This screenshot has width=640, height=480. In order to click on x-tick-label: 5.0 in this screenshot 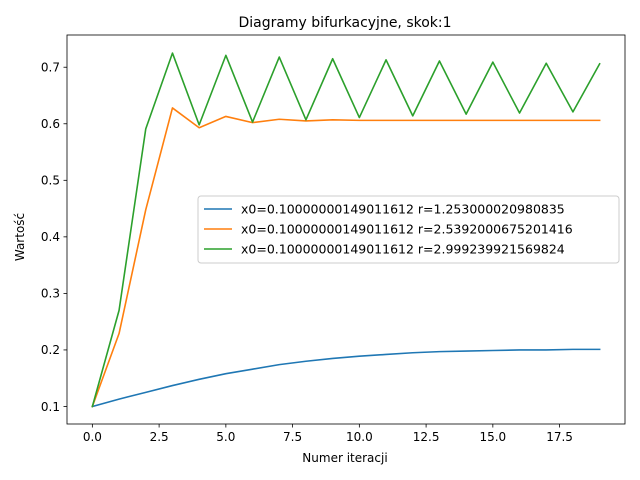, I will do `click(225, 437)`.